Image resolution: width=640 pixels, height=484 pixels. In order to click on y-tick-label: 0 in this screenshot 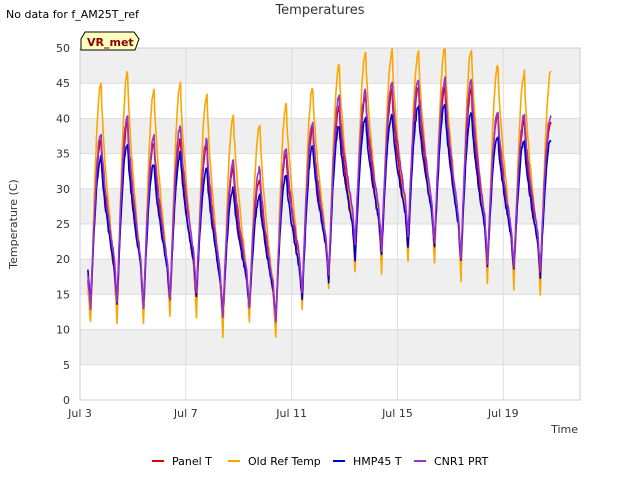, I will do `click(66, 400)`.